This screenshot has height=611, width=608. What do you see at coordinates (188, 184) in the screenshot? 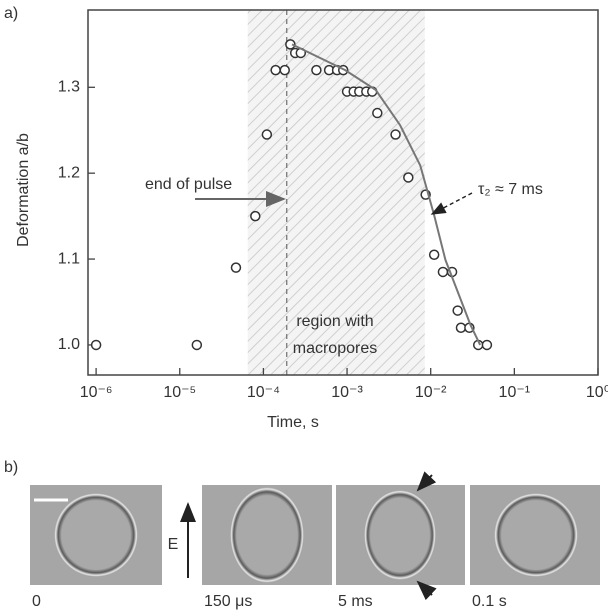
I see `annotation: end of pulse` at bounding box center [188, 184].